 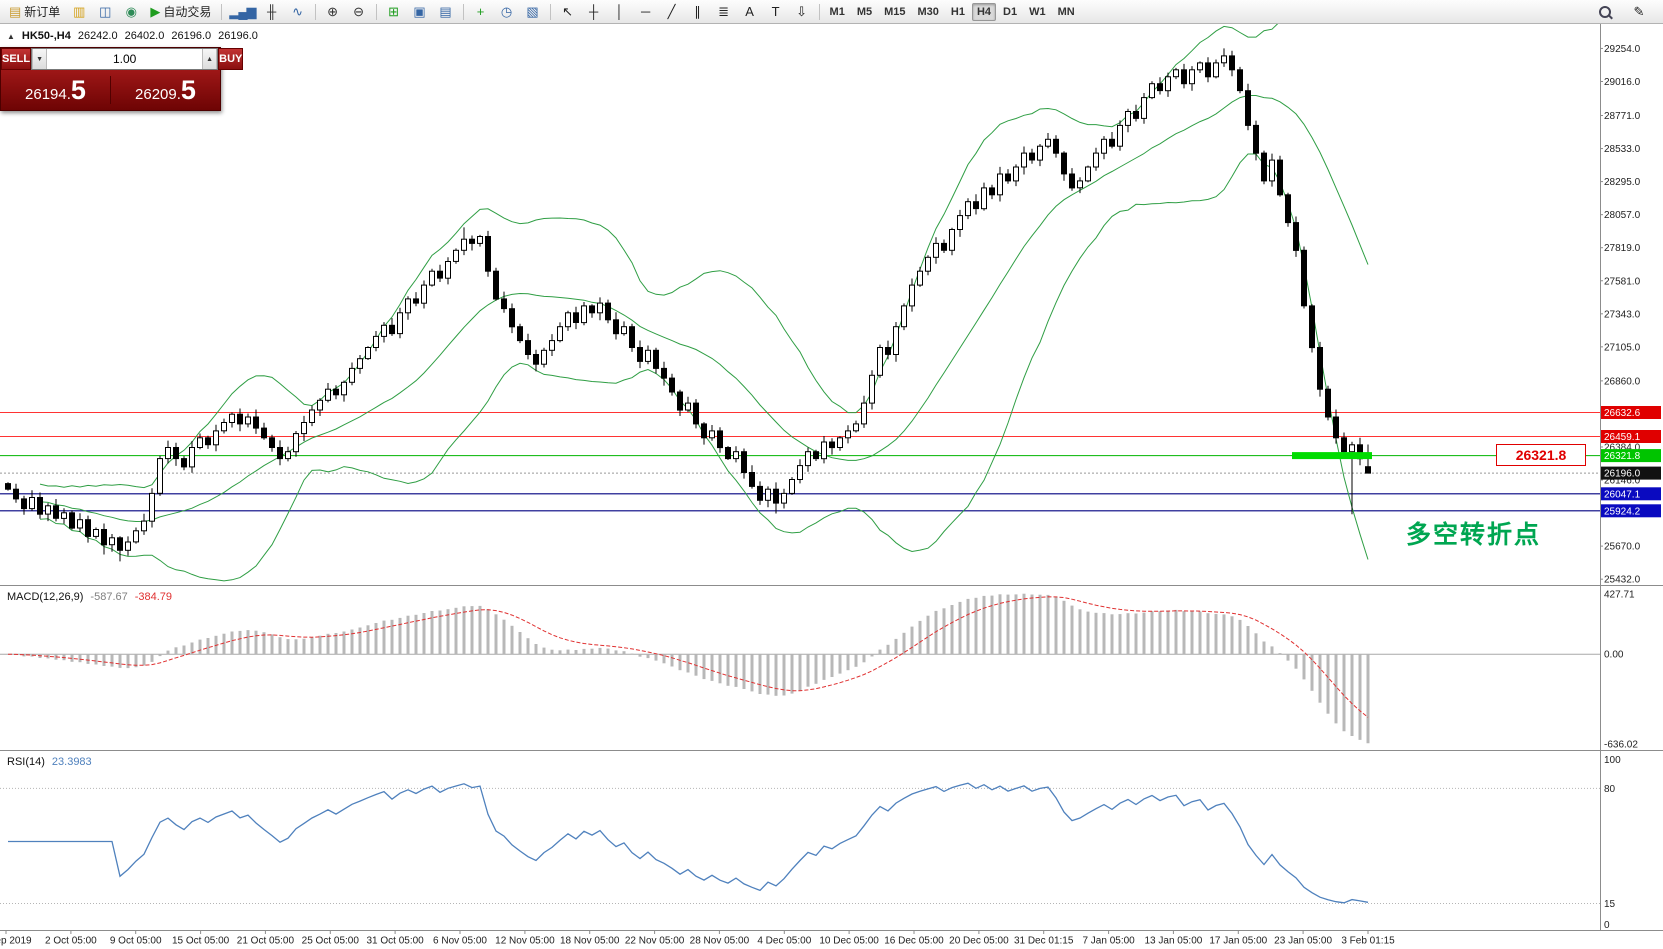 I want to click on price-badge, so click(x=1631, y=412).